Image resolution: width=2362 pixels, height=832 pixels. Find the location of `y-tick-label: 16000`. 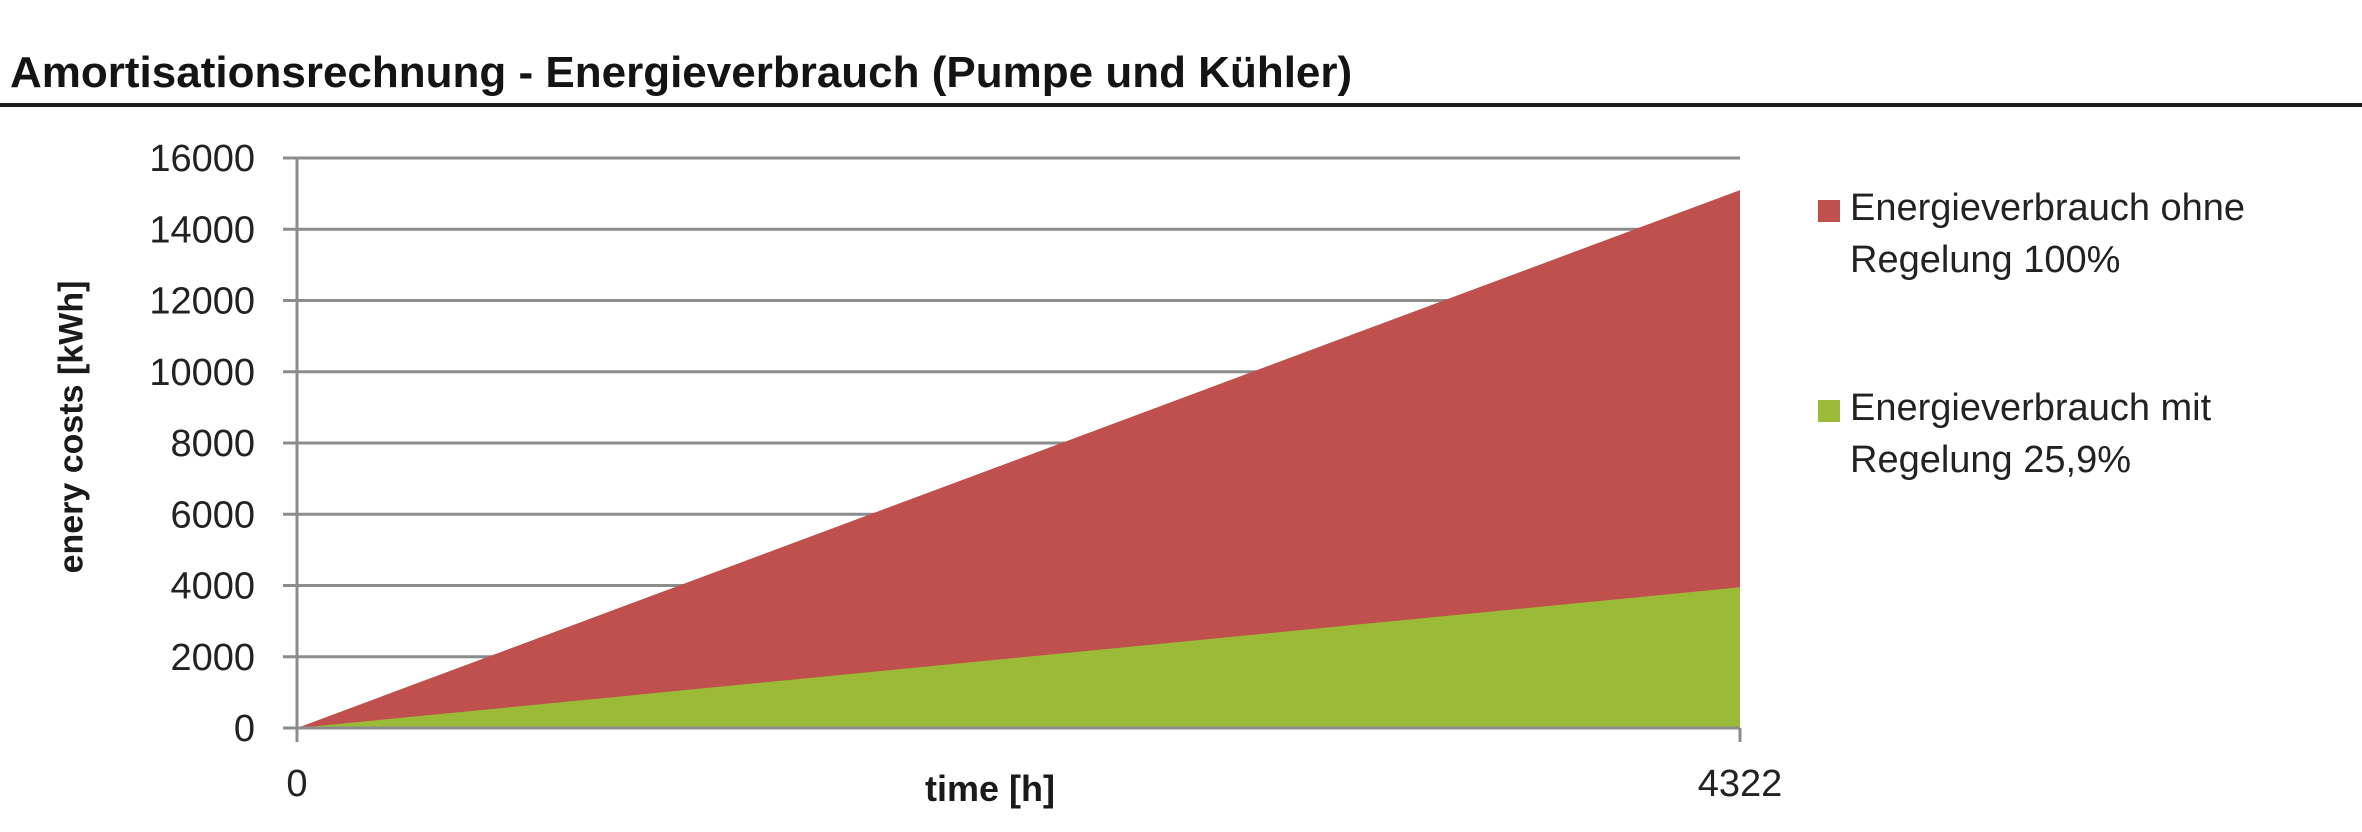

y-tick-label: 16000 is located at coordinates (202, 159).